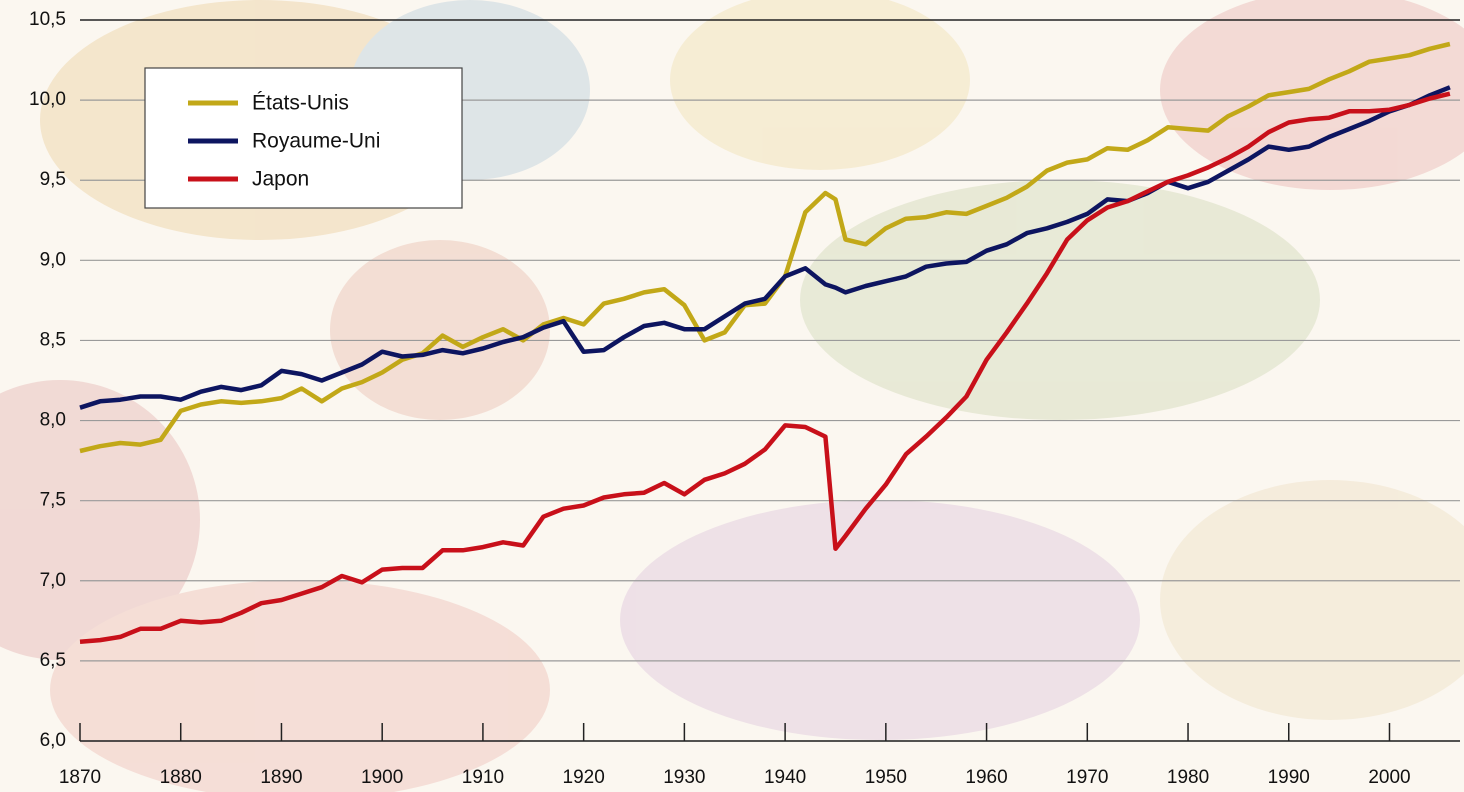 The image size is (1464, 792). I want to click on x-tick-label: 1920, so click(584, 777).